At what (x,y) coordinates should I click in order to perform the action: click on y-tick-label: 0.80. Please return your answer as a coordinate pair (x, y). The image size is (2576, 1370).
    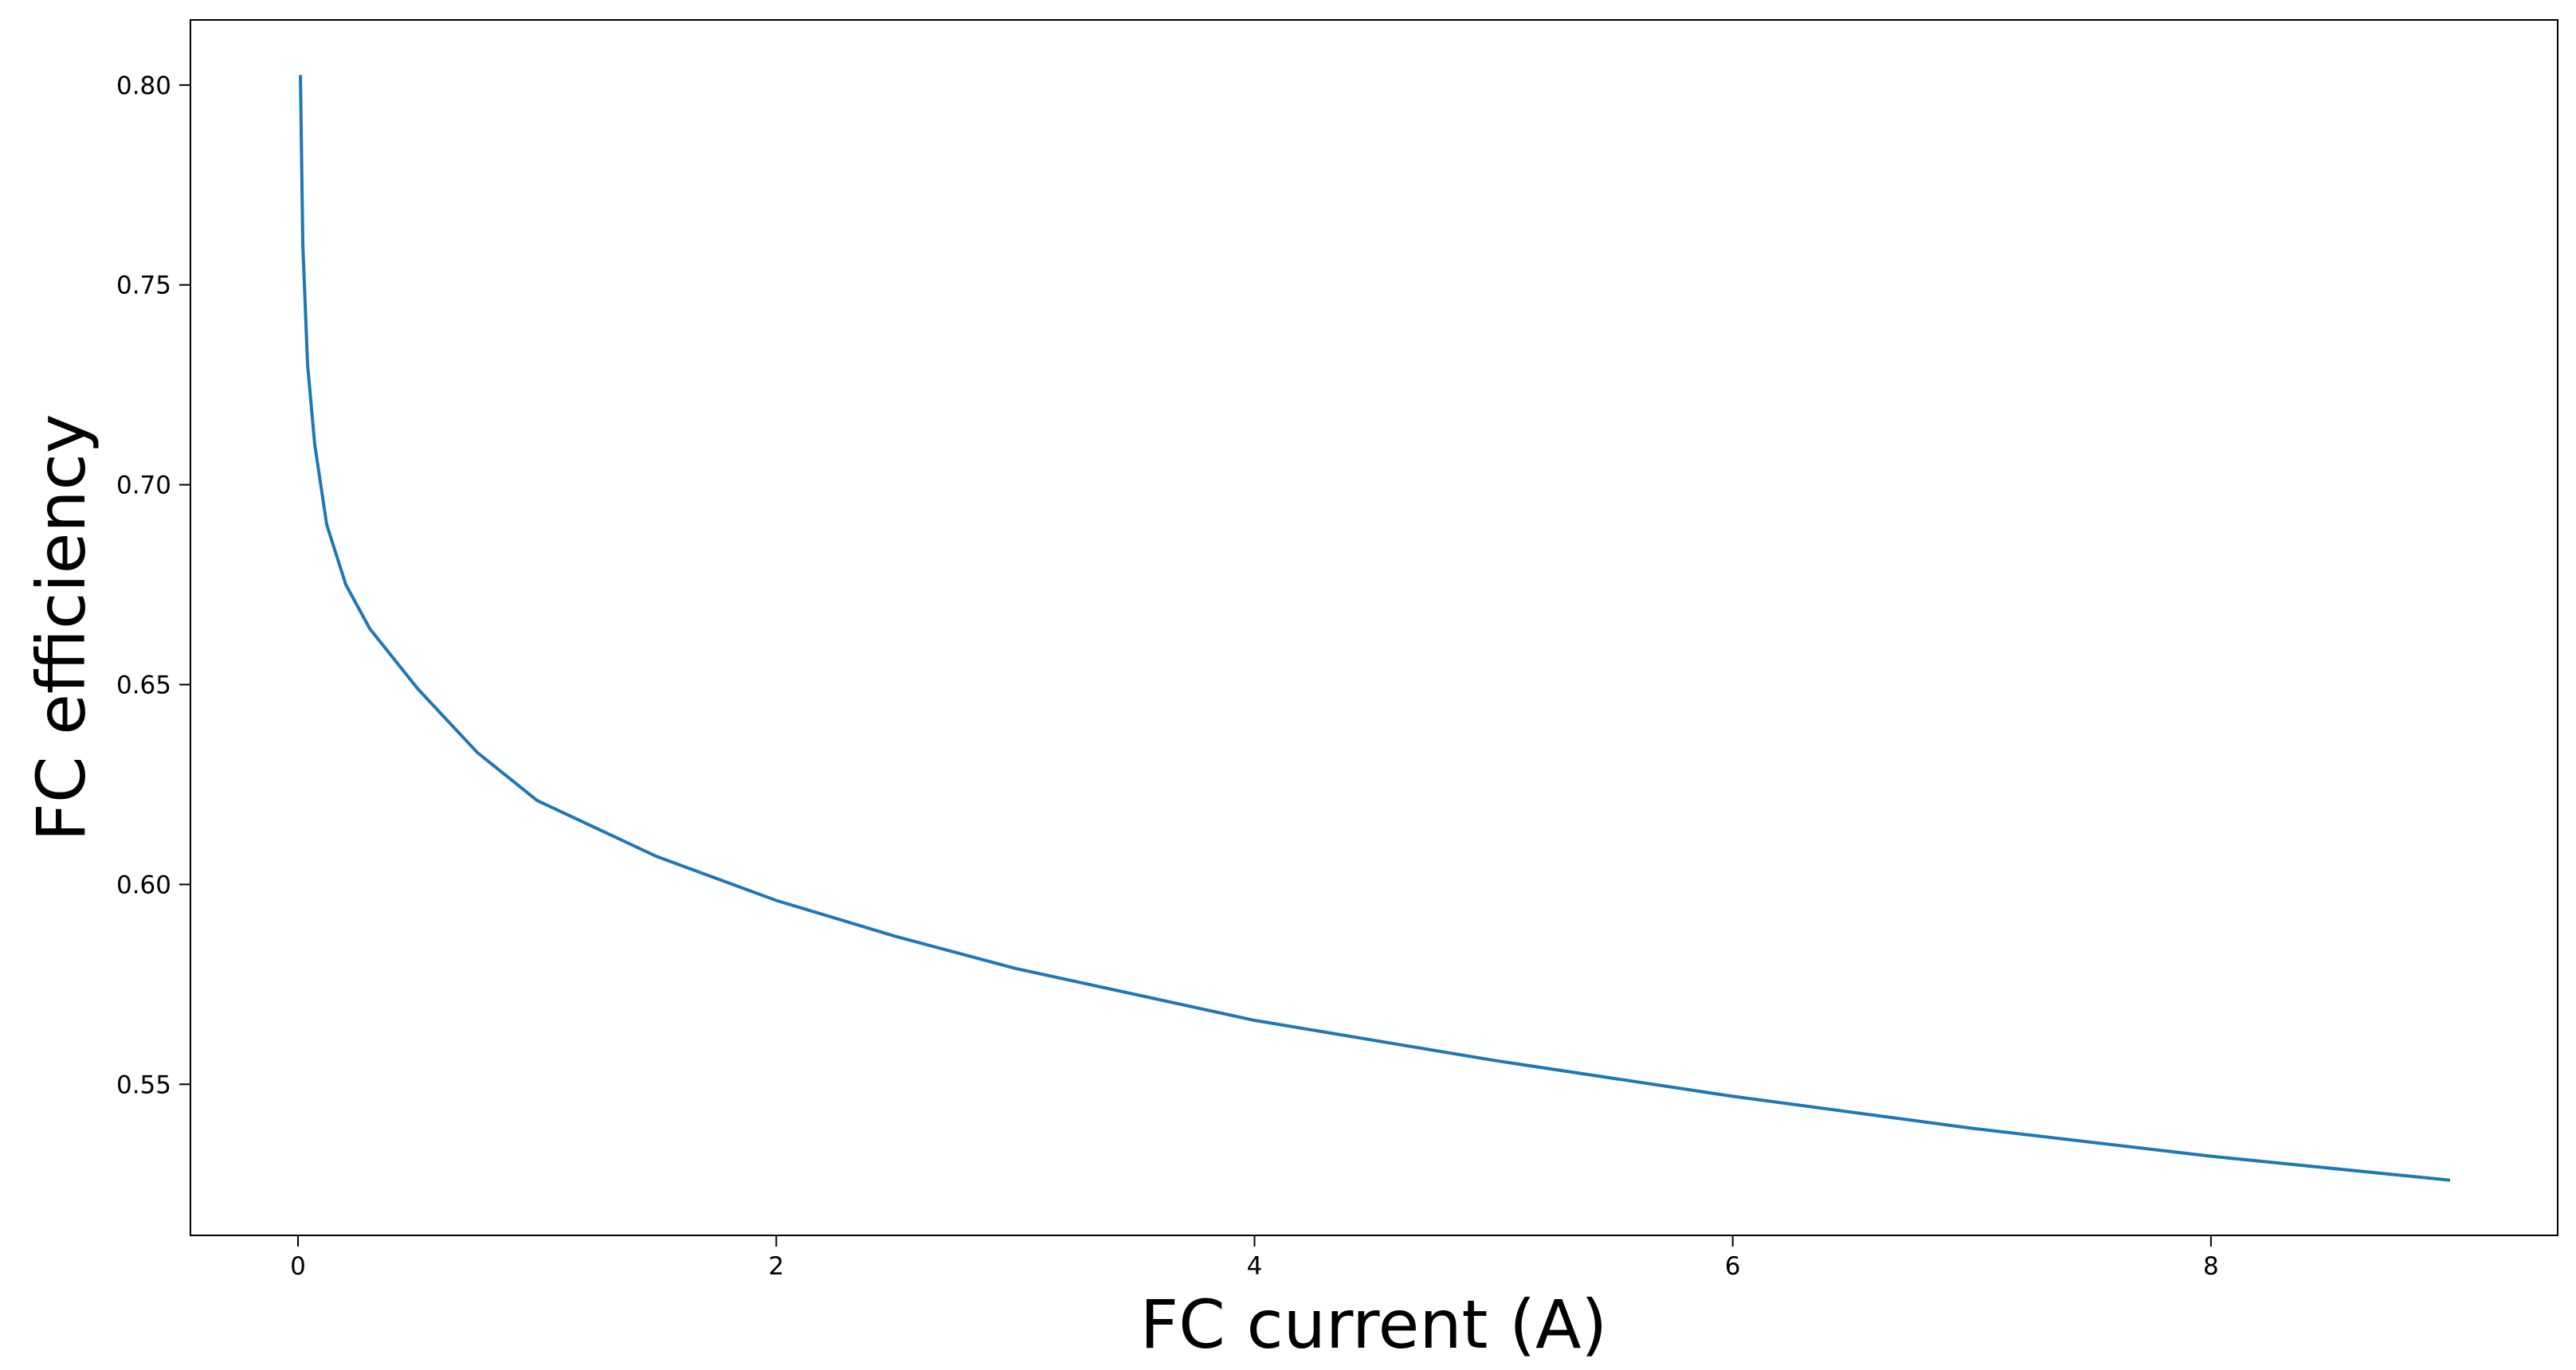
    Looking at the image, I should click on (143, 86).